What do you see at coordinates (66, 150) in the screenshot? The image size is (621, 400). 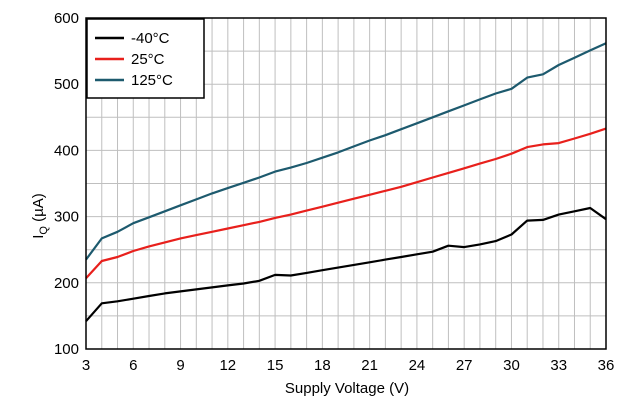 I see `y-tick-label: 400` at bounding box center [66, 150].